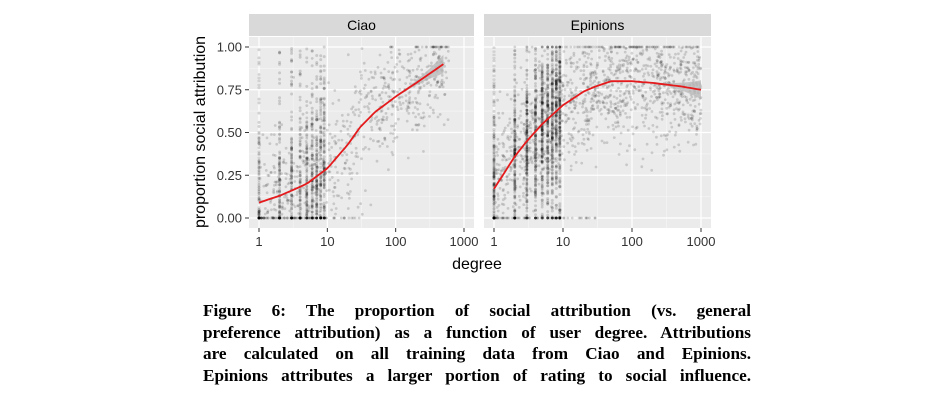 This screenshot has width=941, height=411. What do you see at coordinates (229, 218) in the screenshot?
I see `y-tick-label: 0.00` at bounding box center [229, 218].